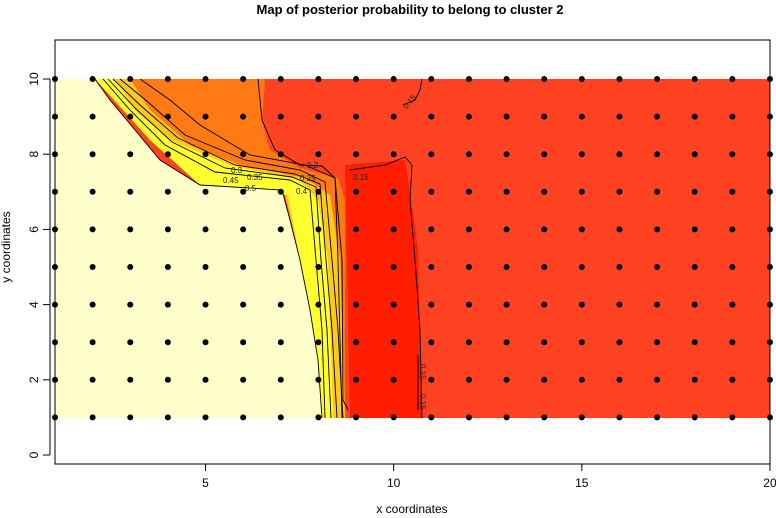 This screenshot has width=776, height=518. I want to click on y-axis: 0 2 4 6 8 10, so click(39, 265).